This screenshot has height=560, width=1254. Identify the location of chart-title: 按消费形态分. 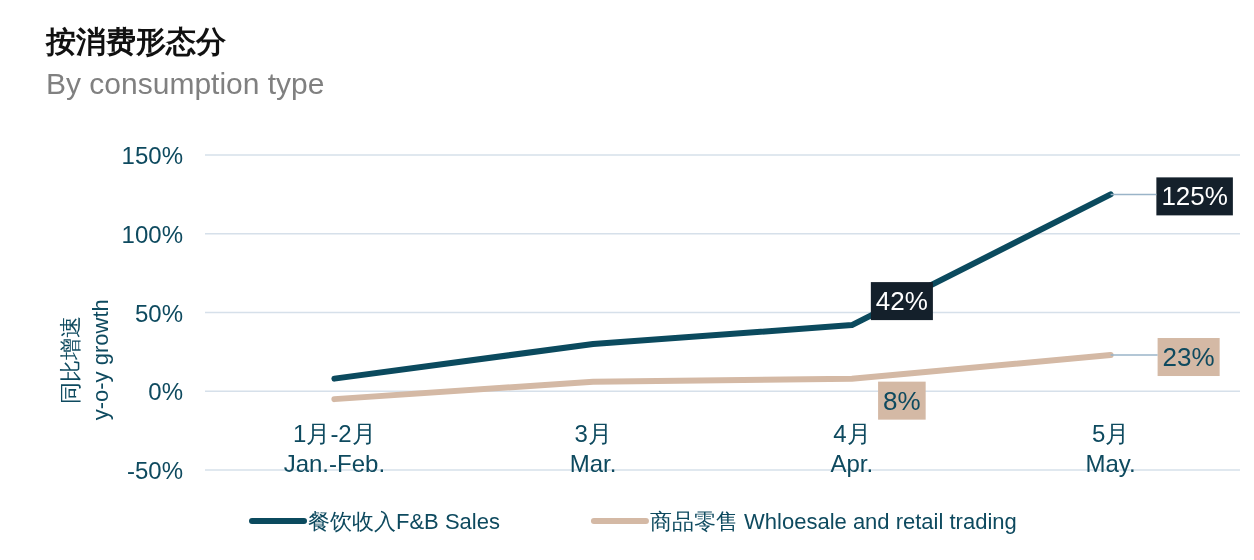
(135, 41).